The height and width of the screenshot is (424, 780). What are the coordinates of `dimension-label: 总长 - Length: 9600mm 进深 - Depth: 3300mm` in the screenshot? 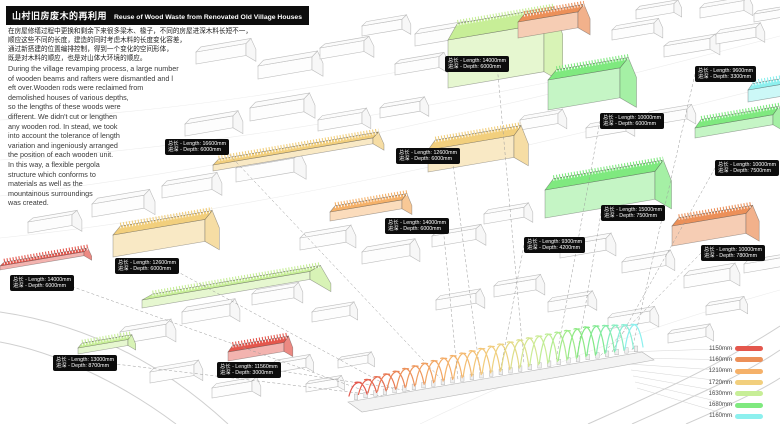 It's located at (726, 74).